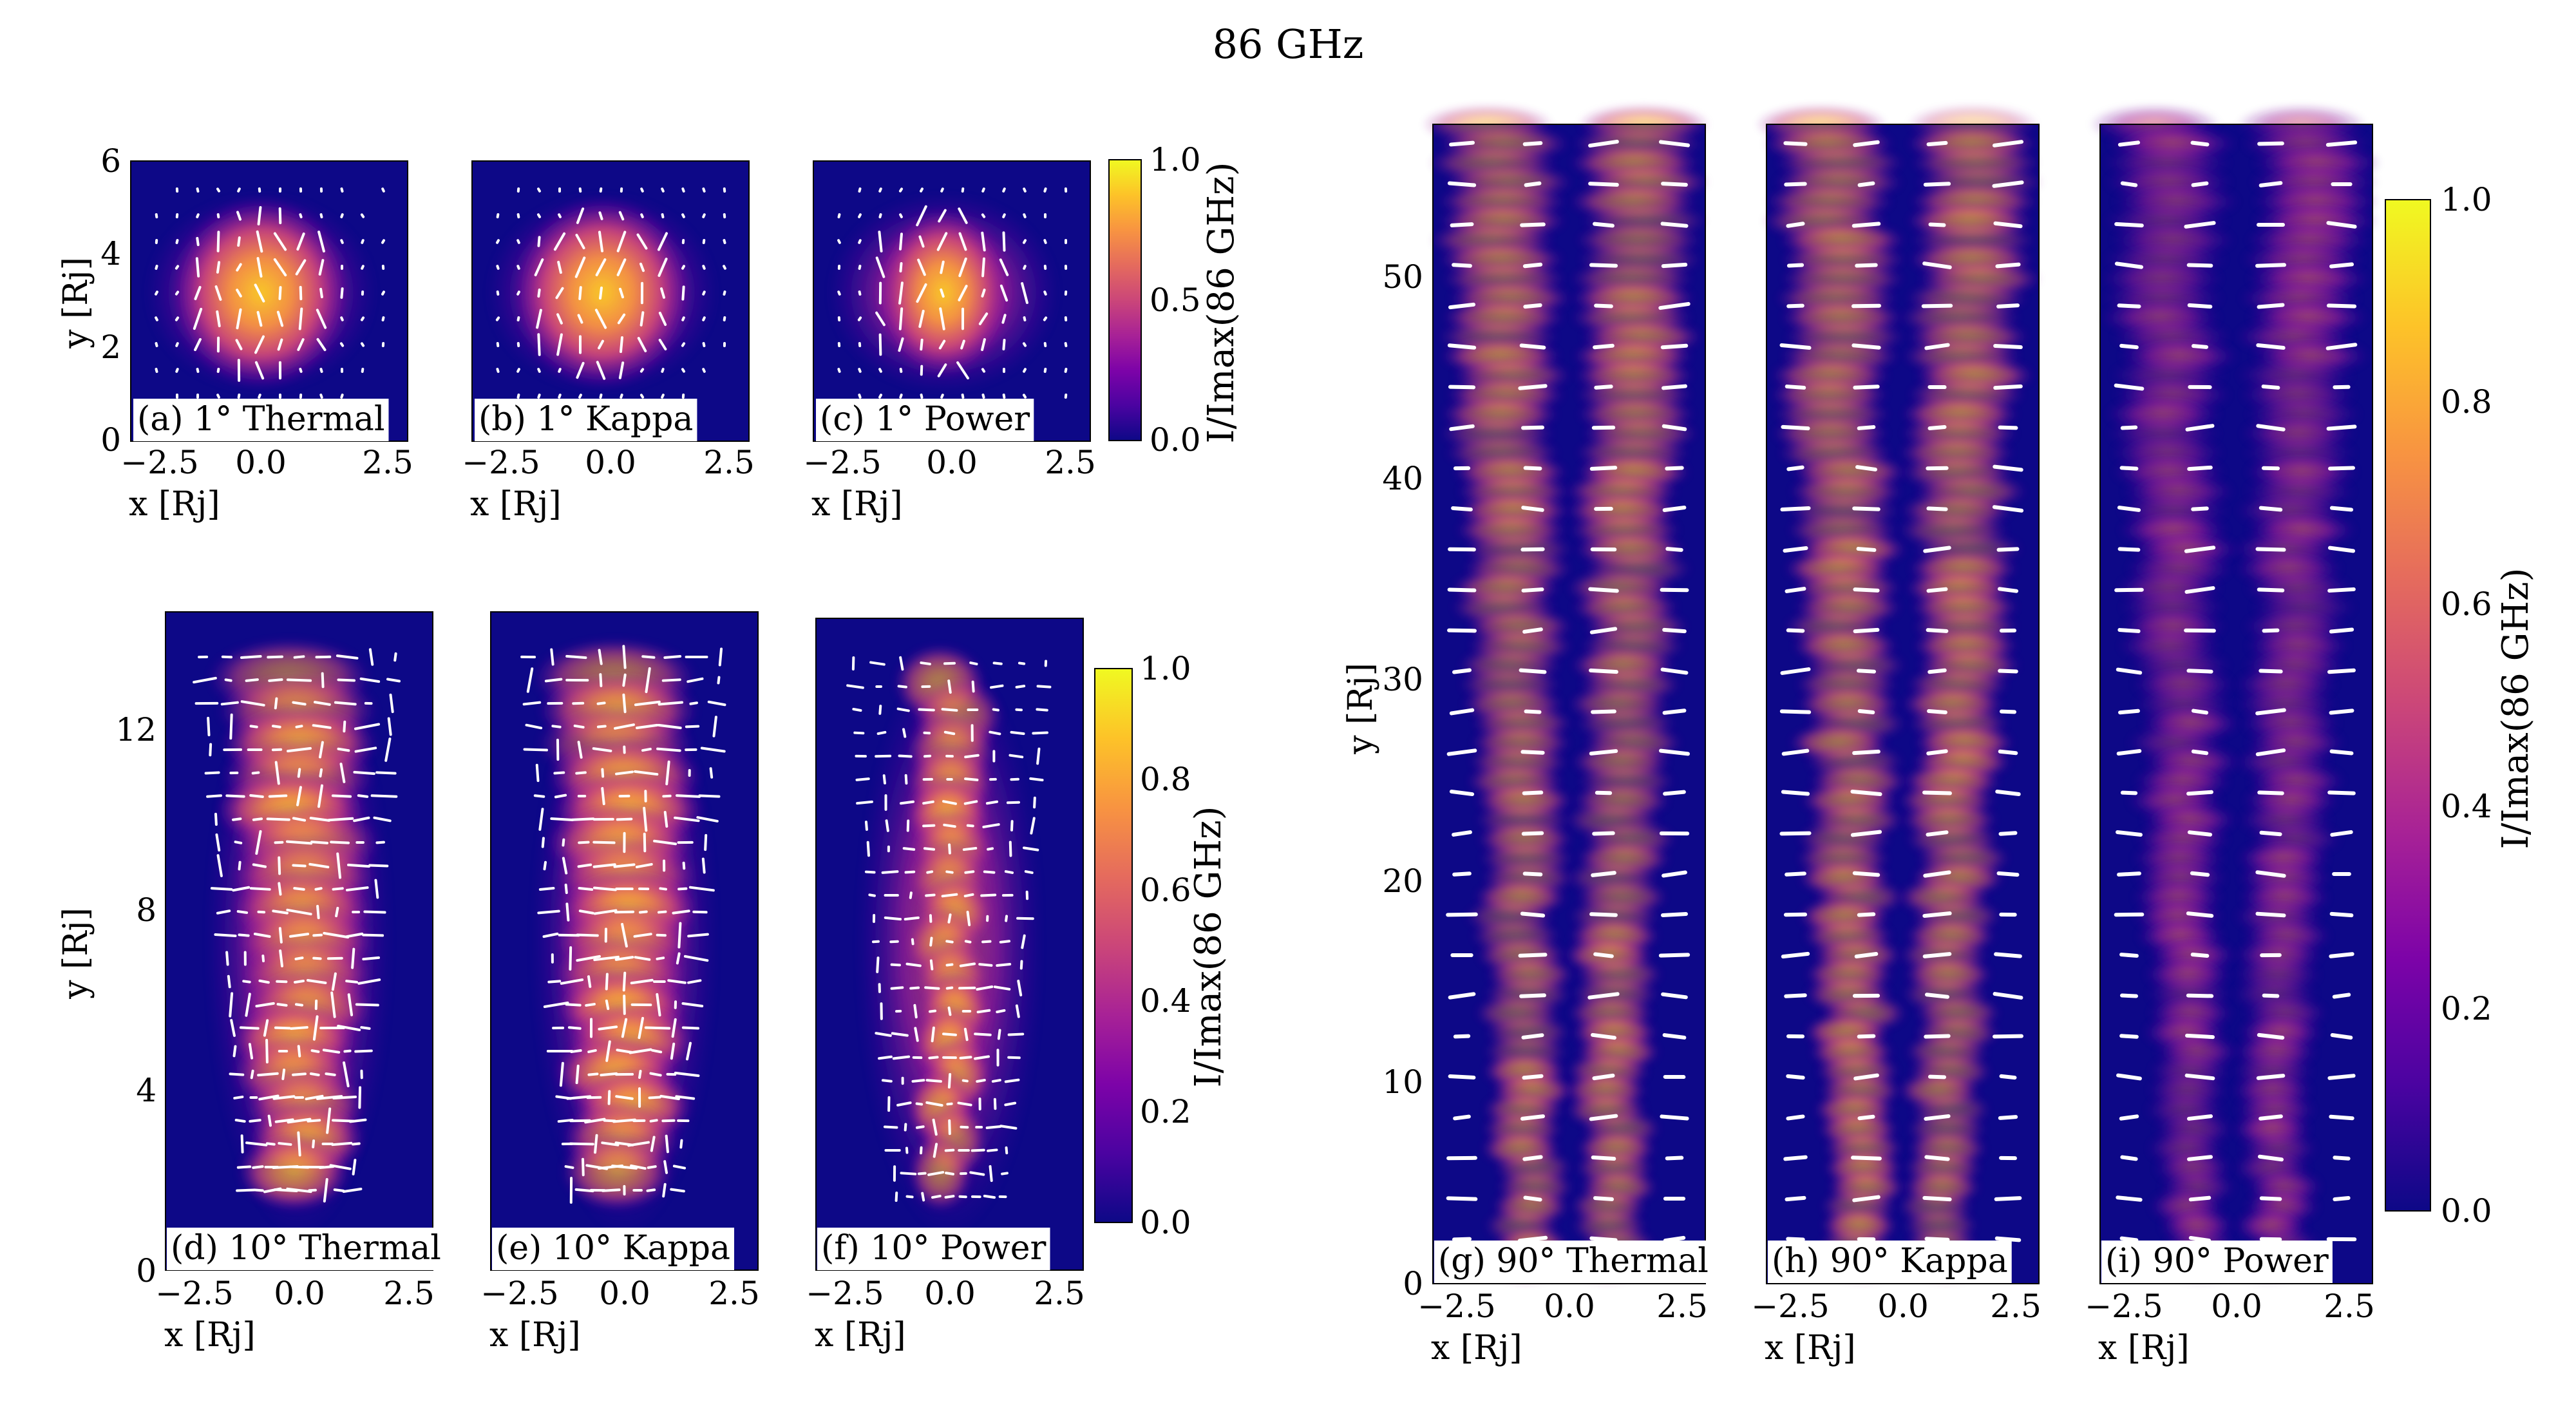 Image resolution: width=2576 pixels, height=1417 pixels. Describe the element at coordinates (2235, 694) in the screenshot. I see `panel-i-emission` at that location.